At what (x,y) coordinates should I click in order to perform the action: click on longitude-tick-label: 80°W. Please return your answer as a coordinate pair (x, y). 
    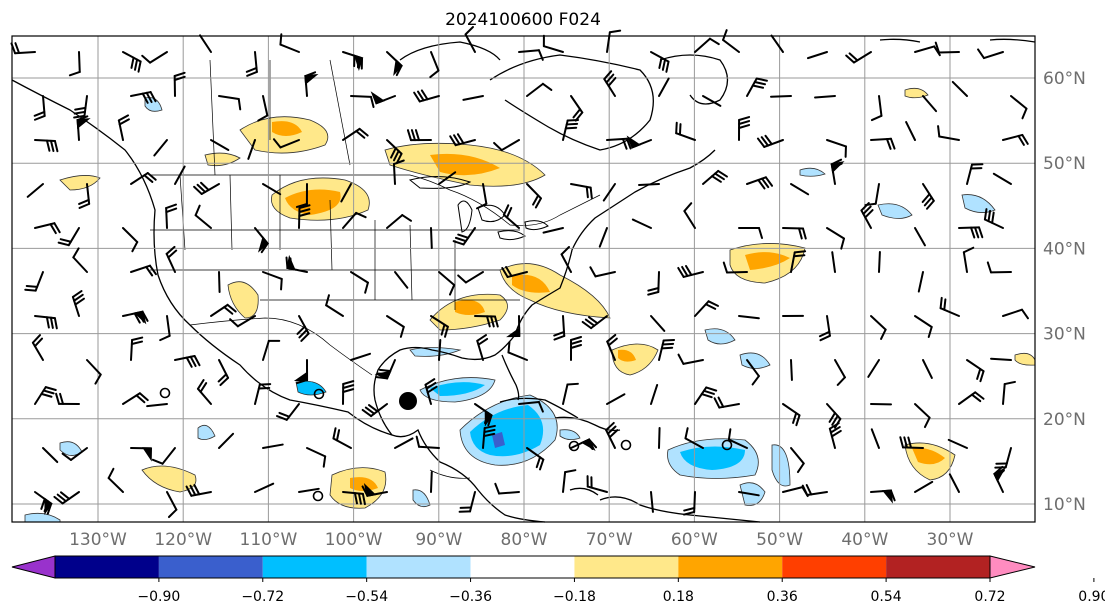
    Looking at the image, I should click on (524, 540).